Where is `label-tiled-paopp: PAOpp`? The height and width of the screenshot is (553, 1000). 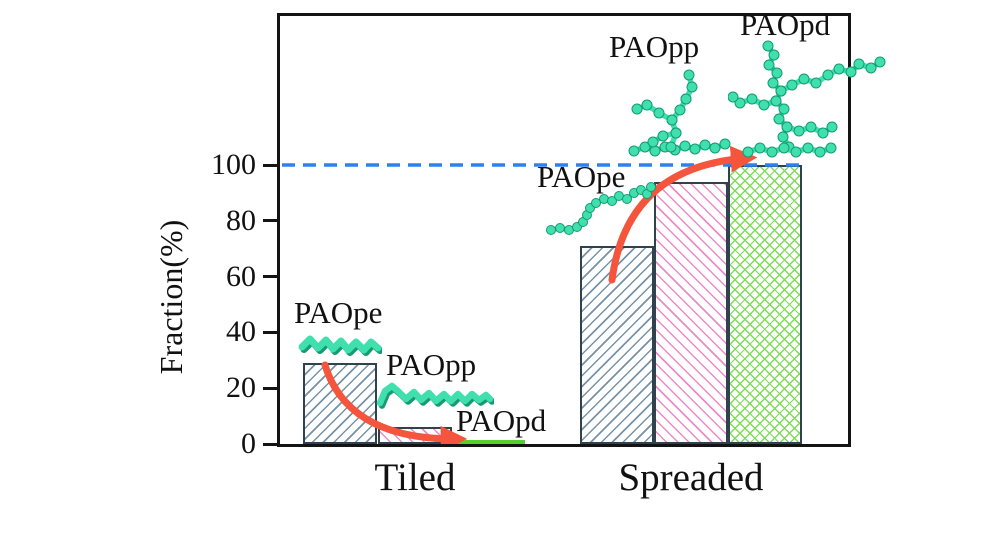
label-tiled-paopp: PAOpp is located at coordinates (431, 364).